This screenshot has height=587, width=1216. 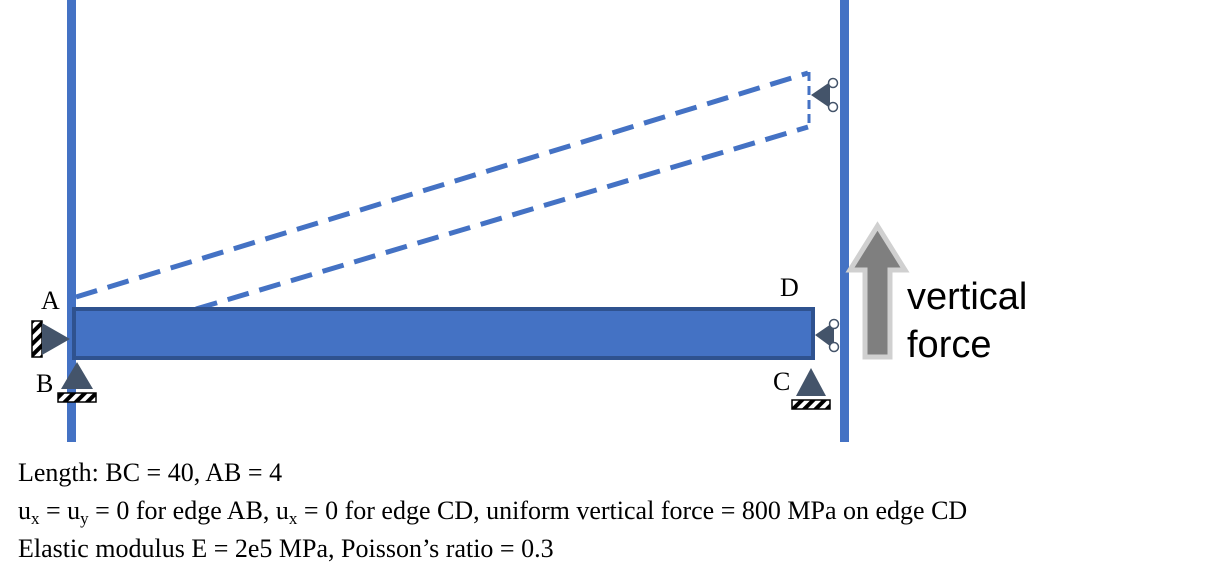 I want to click on force-label-line2: force, so click(x=949, y=344).